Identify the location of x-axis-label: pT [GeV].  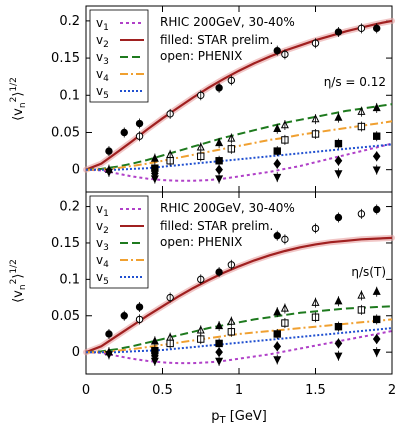
(239, 417).